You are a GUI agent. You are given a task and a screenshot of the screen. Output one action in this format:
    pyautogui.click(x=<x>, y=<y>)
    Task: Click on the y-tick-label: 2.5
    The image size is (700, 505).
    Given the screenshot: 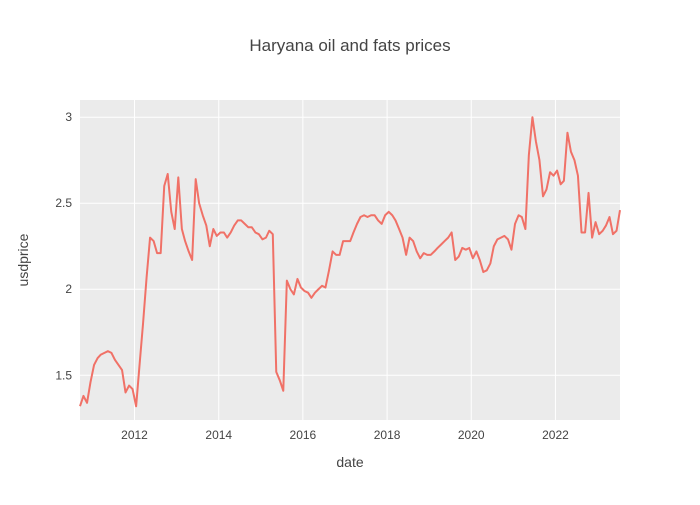 What is the action you would take?
    pyautogui.click(x=63, y=203)
    